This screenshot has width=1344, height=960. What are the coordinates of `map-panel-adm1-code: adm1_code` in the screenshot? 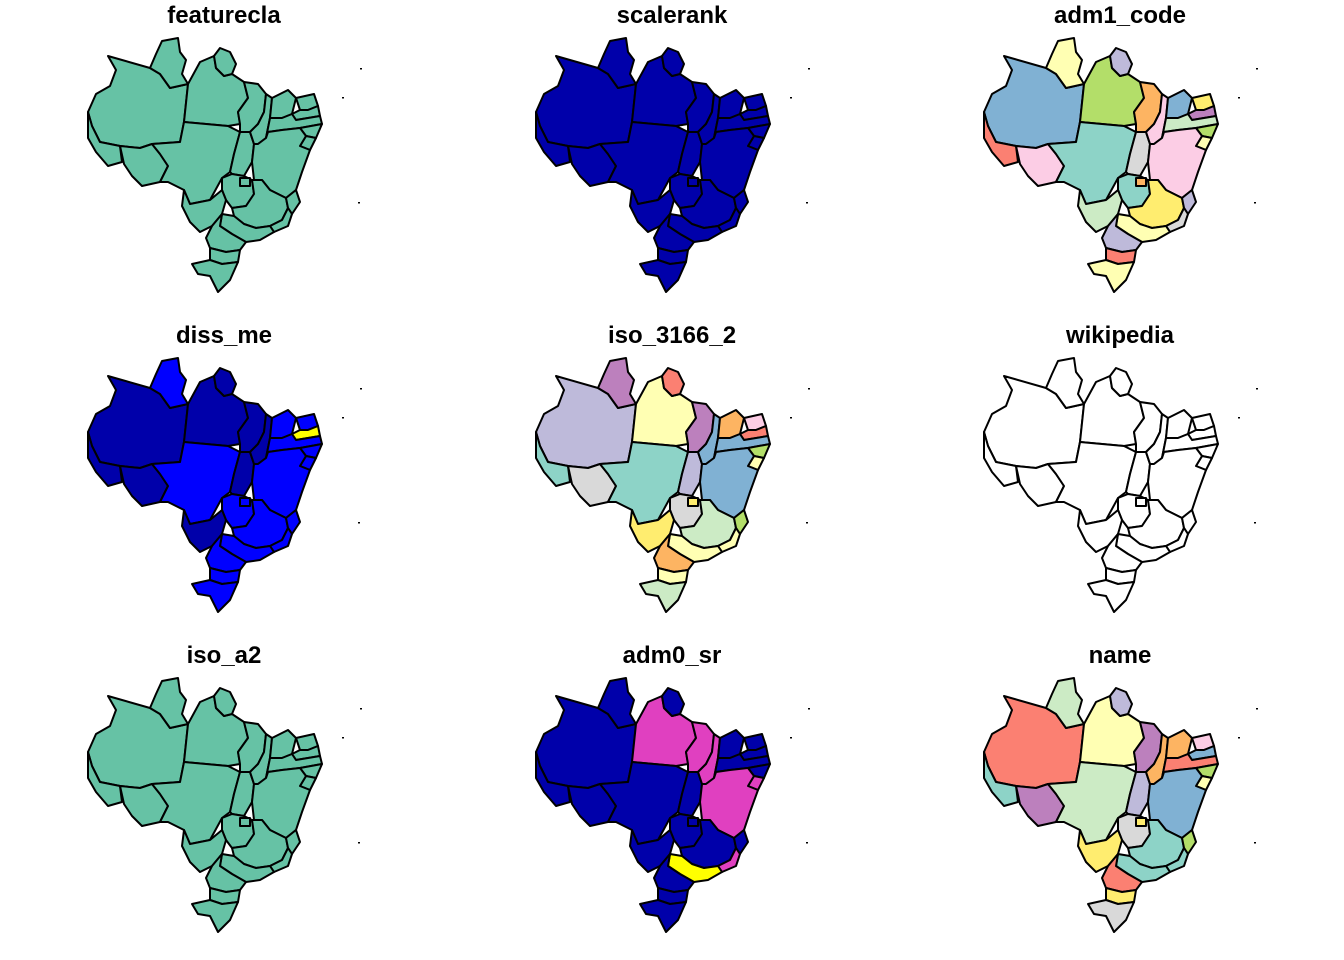 It's located at (1120, 160).